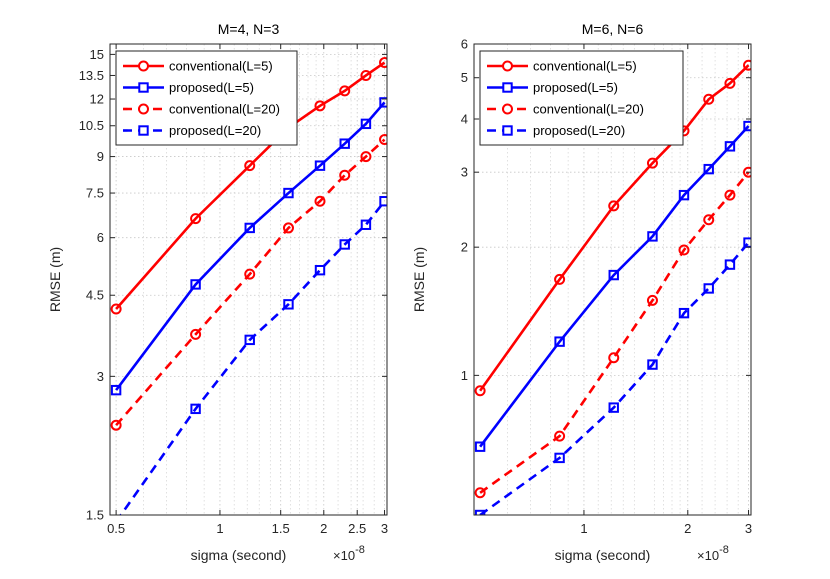 The height and width of the screenshot is (579, 830). What do you see at coordinates (100, 156) in the screenshot?
I see `y-tick-label: 9` at bounding box center [100, 156].